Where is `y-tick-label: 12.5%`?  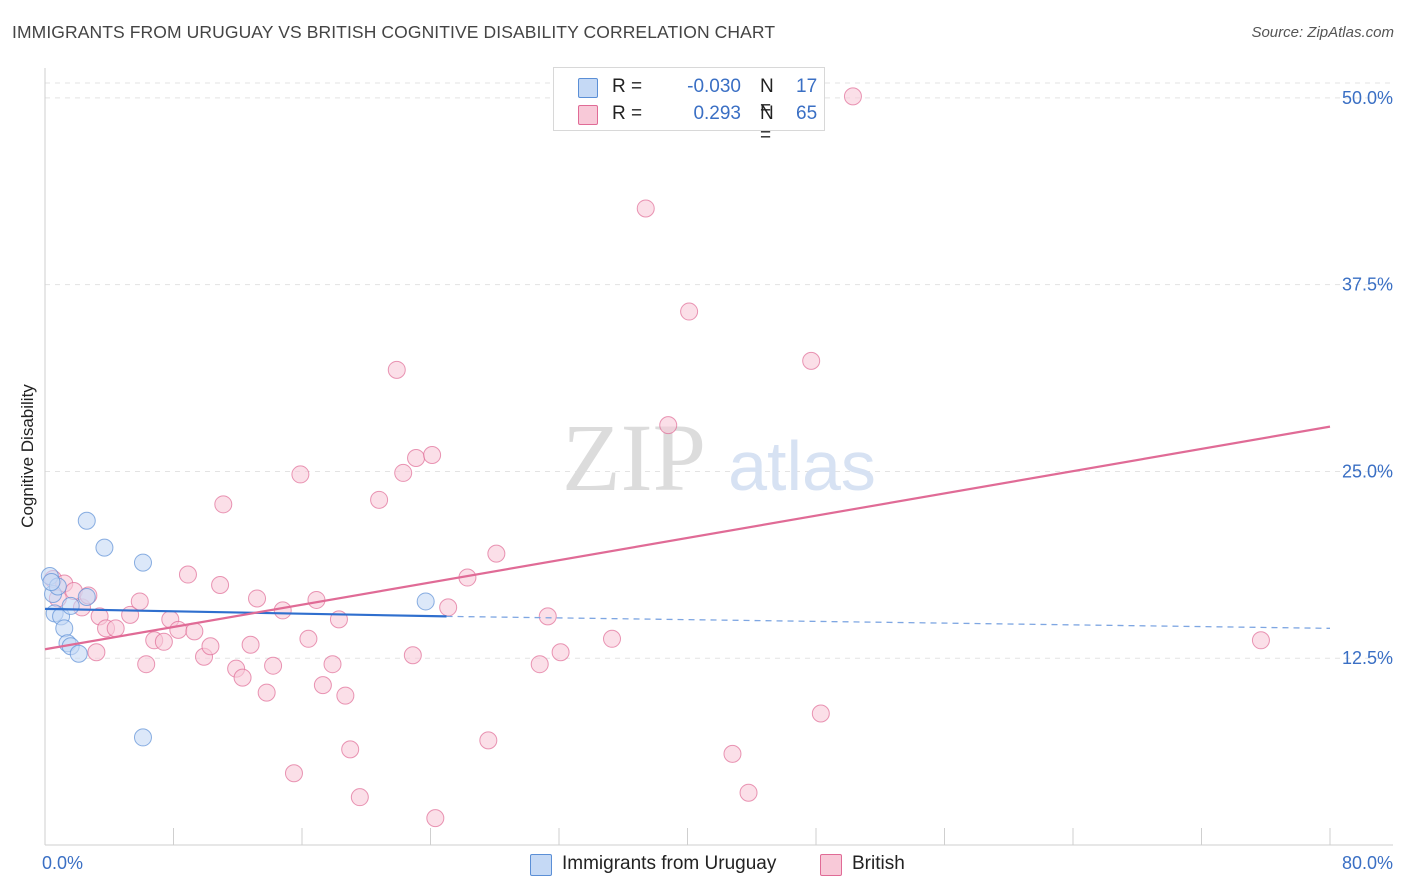 y-tick-label: 12.5% is located at coordinates (1367, 658).